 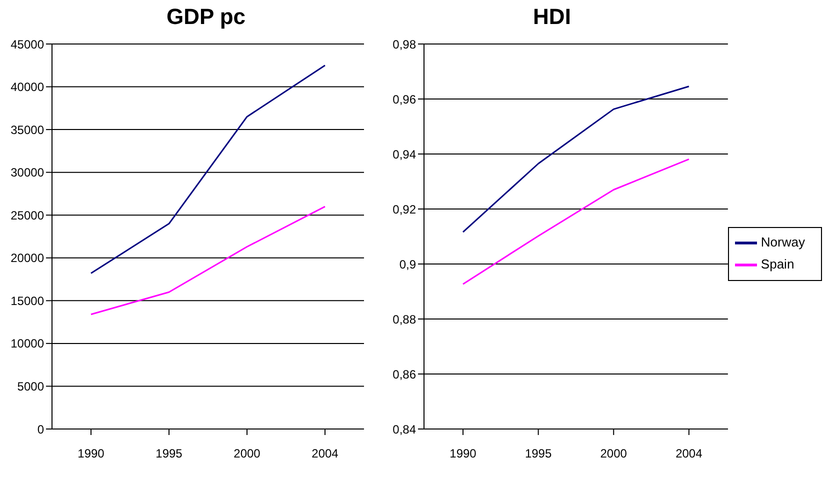 I want to click on y-tick-label: 0,9, so click(x=407, y=264).